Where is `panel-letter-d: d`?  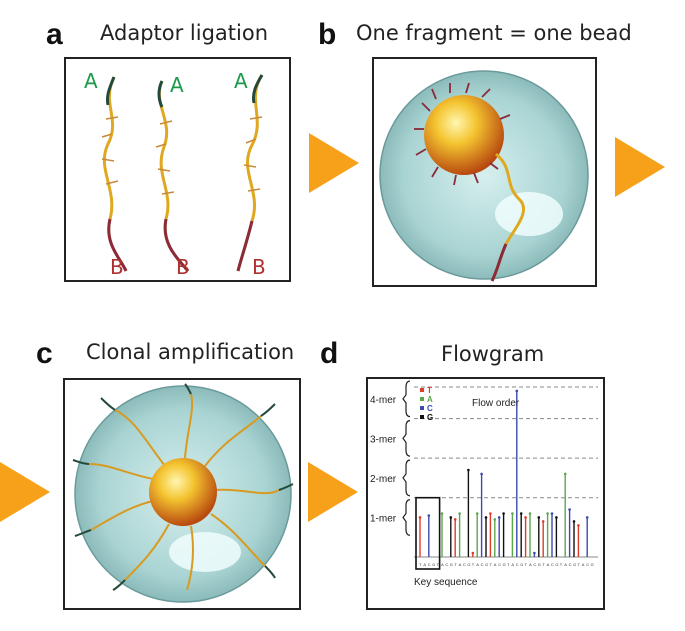 panel-letter-d: d is located at coordinates (329, 353).